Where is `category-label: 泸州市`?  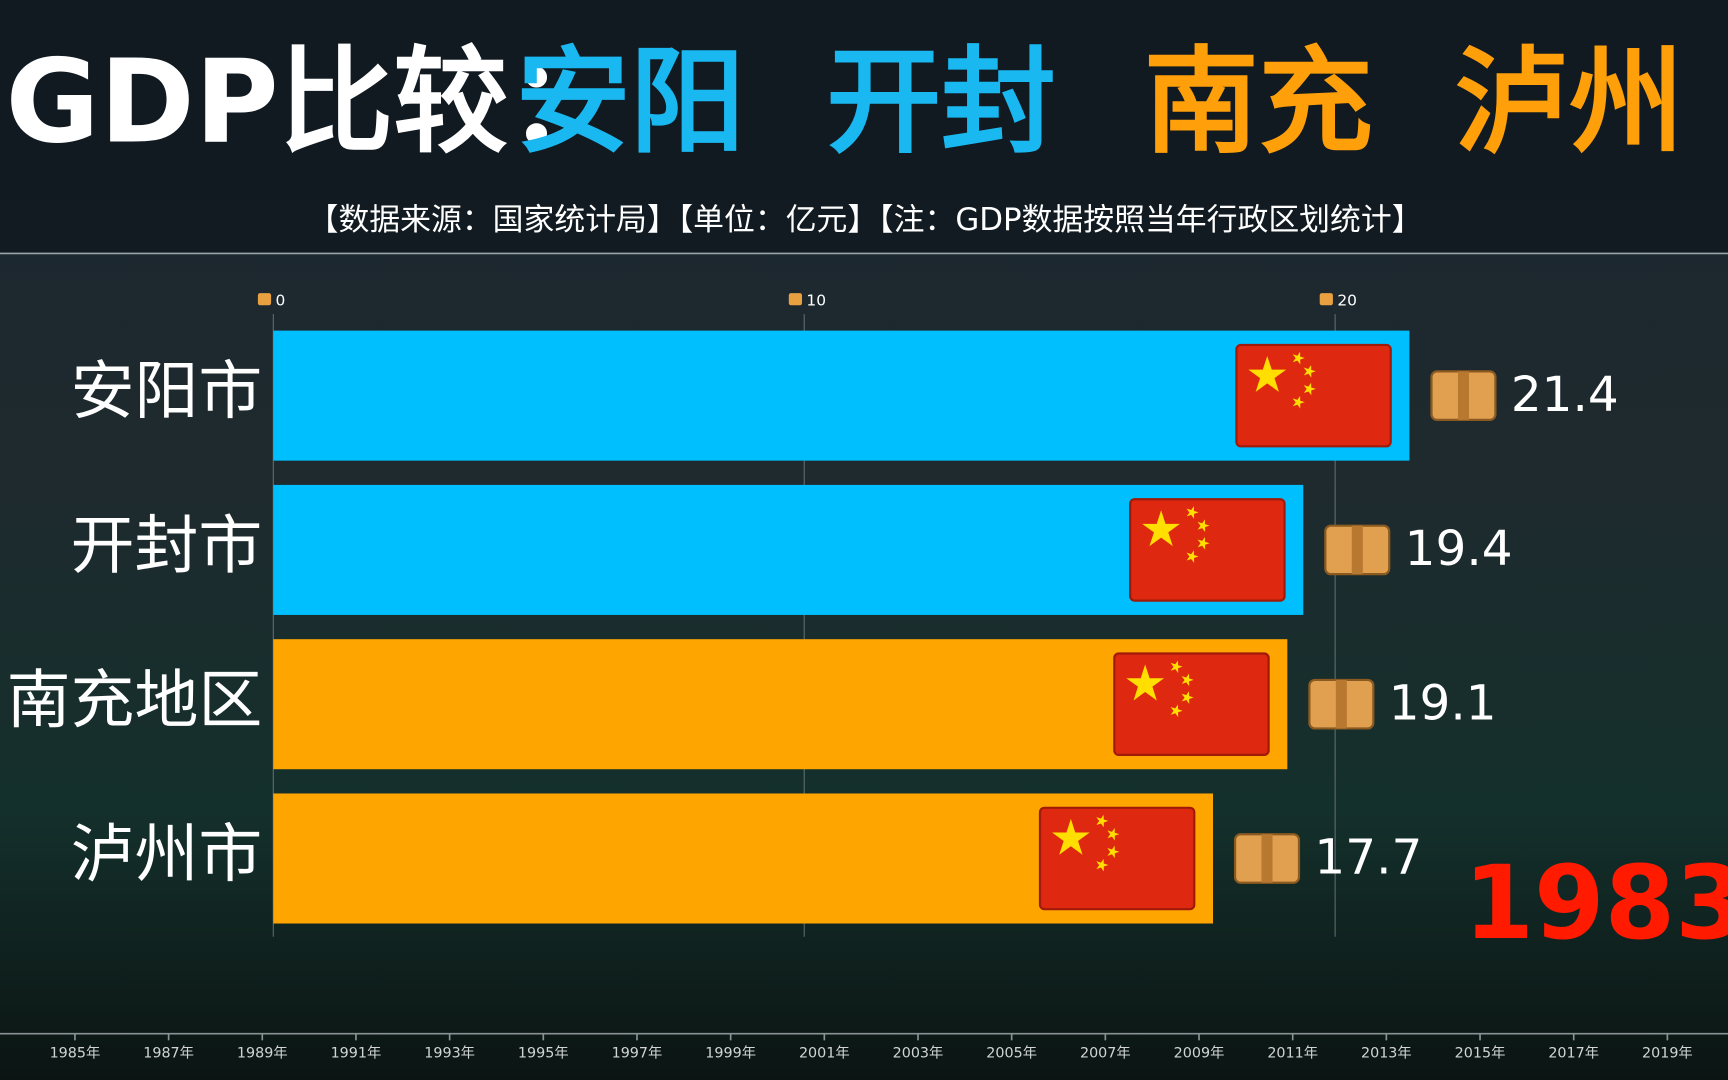
category-label: 泸州市 is located at coordinates (167, 855).